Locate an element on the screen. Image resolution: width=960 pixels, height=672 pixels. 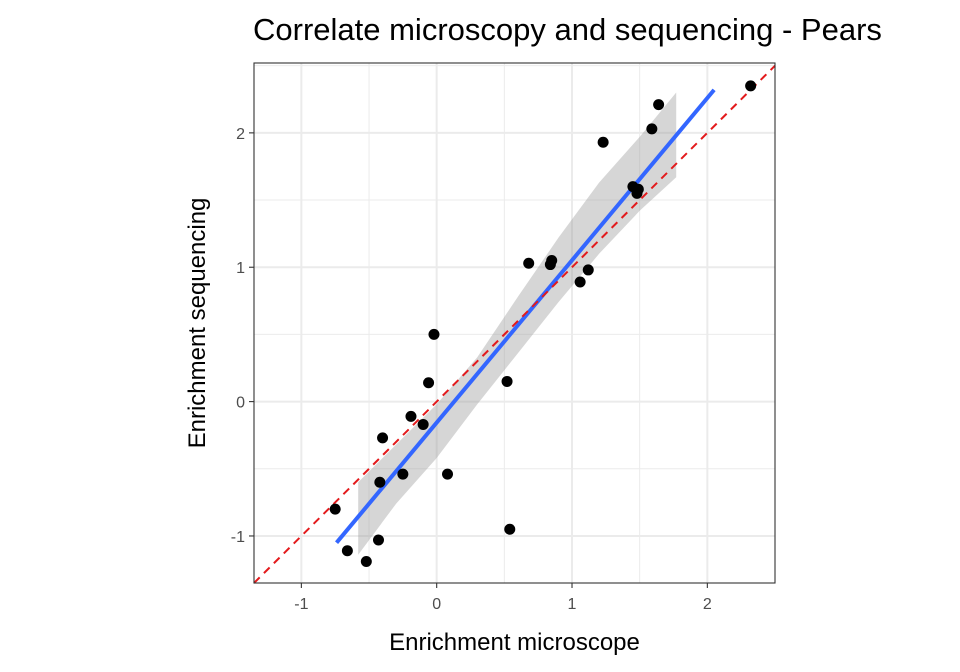
x-axis-title: Enrichment microscope is located at coordinates (514, 642).